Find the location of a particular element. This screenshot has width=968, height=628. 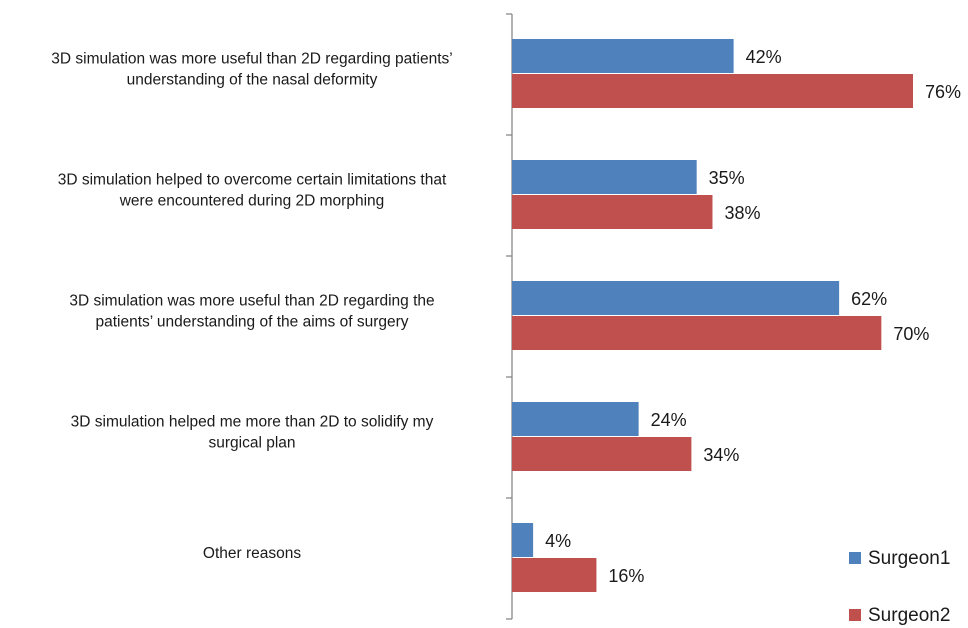

data-label: 4% is located at coordinates (558, 541).